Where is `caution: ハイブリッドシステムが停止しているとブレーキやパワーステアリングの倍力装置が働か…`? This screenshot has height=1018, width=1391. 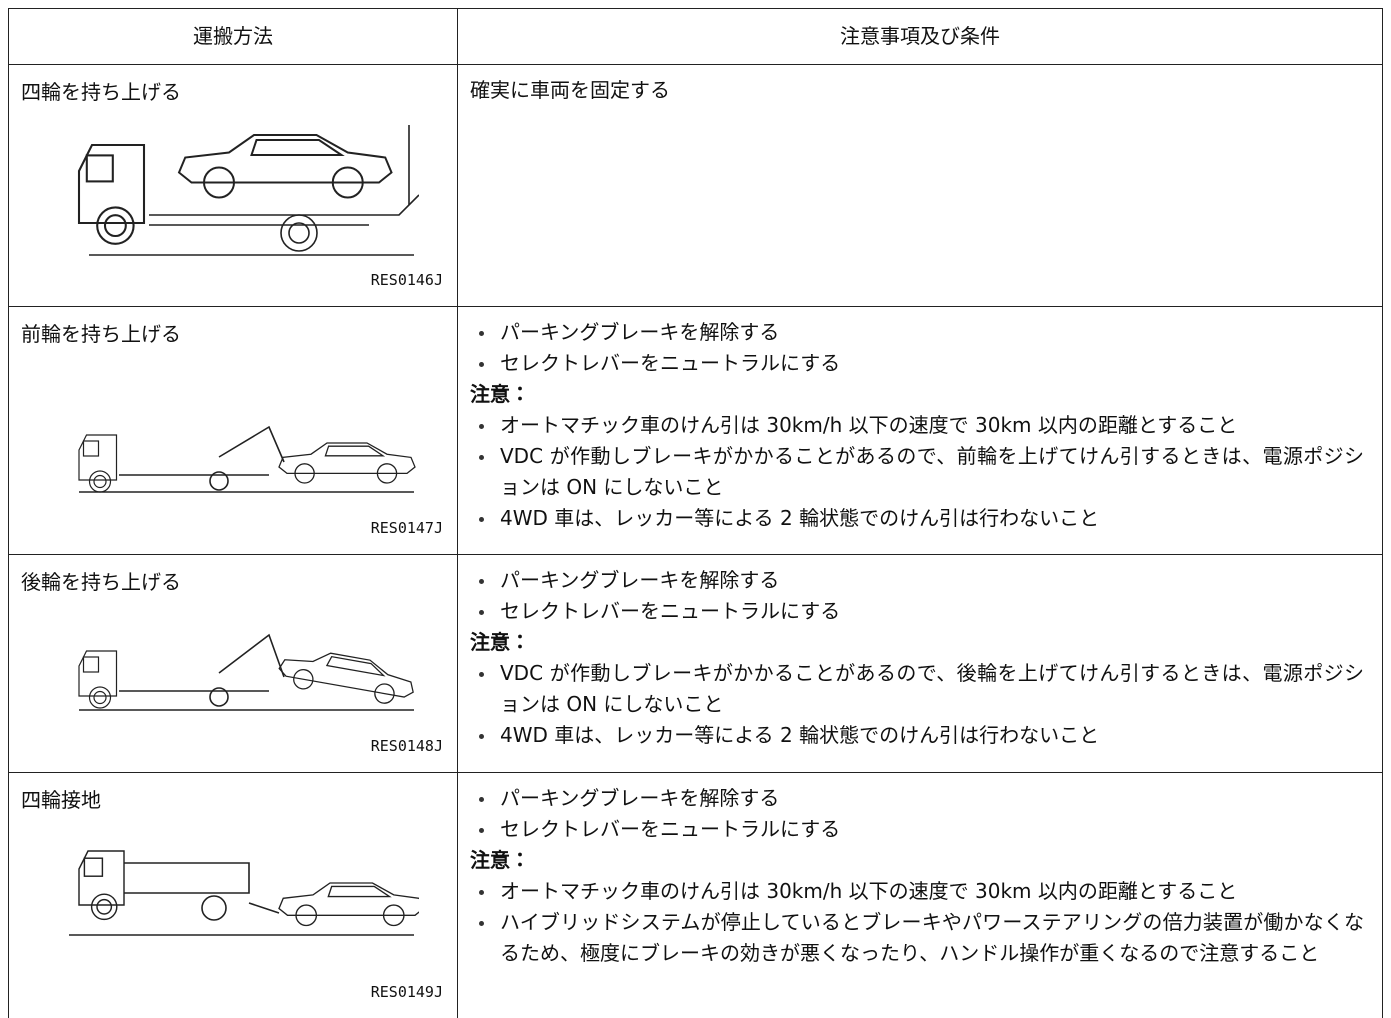 caution: ハイブリッドシステムが停止しているとブレーキやパワーステアリングの倍力装置が働か… is located at coordinates (917, 938).